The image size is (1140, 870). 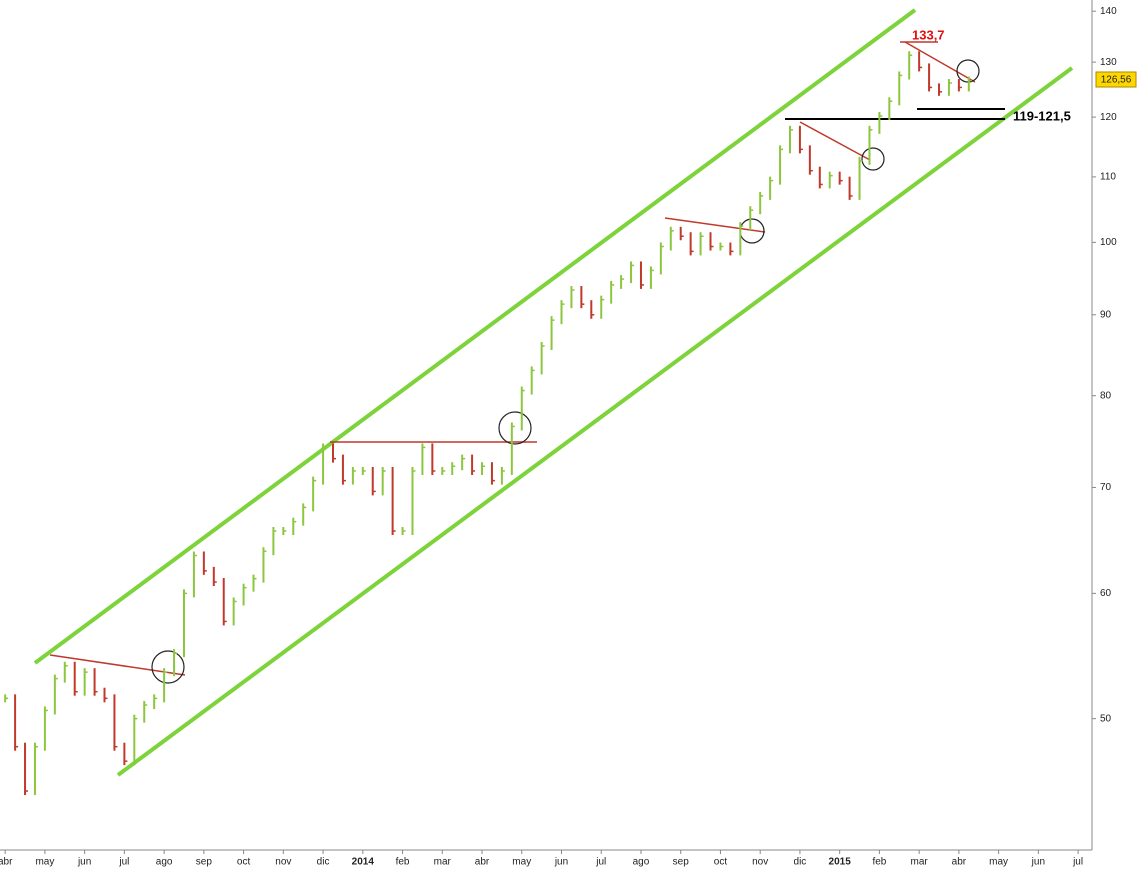 What do you see at coordinates (1108, 242) in the screenshot?
I see `y-tick-label: 100` at bounding box center [1108, 242].